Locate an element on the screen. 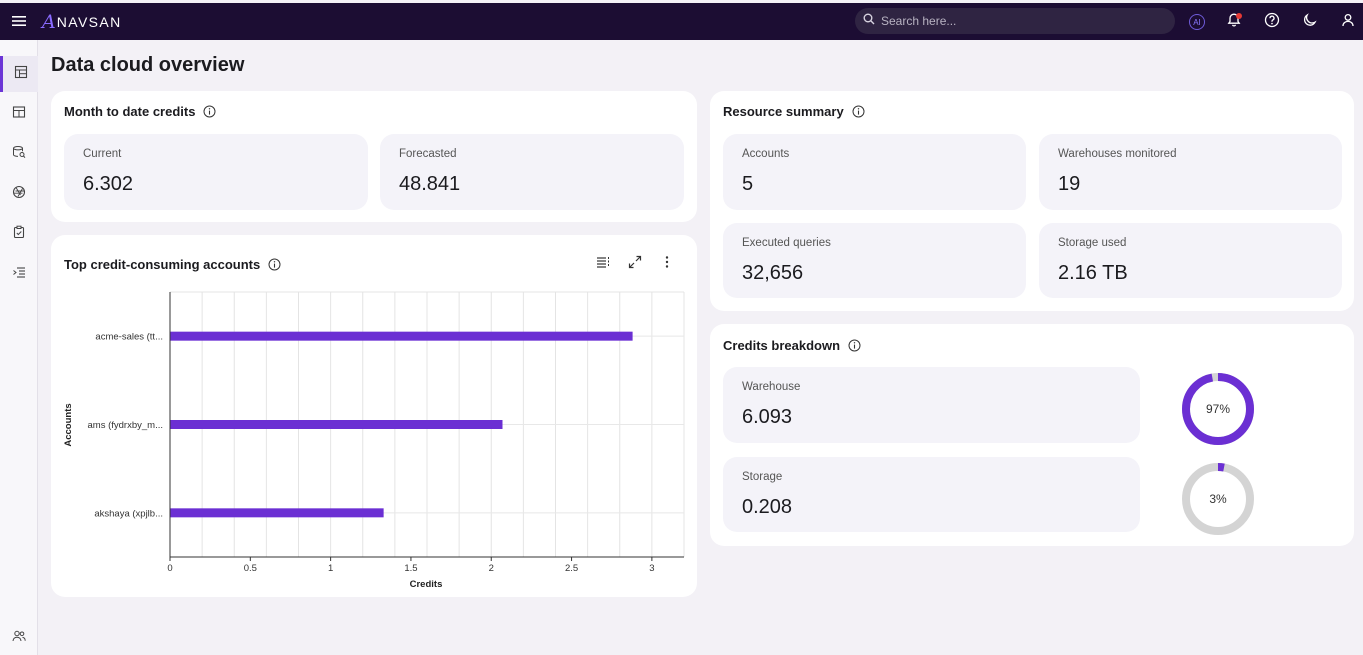 The width and height of the screenshot is (1363, 655). hamburger-menu-icon is located at coordinates (19, 21).